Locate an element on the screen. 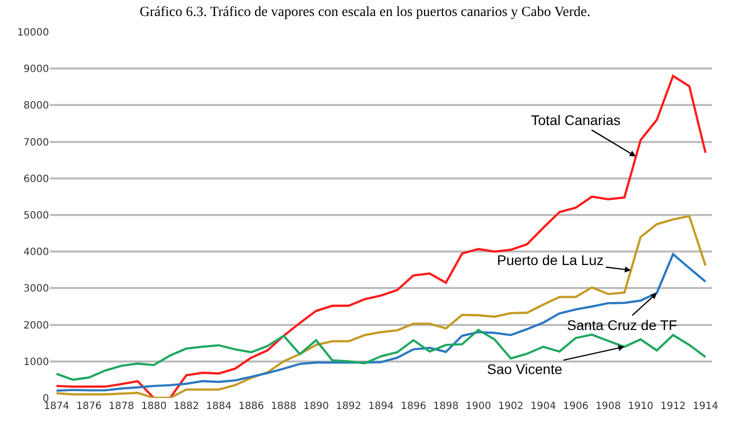  y-tick-label: 3000 is located at coordinates (36, 289).